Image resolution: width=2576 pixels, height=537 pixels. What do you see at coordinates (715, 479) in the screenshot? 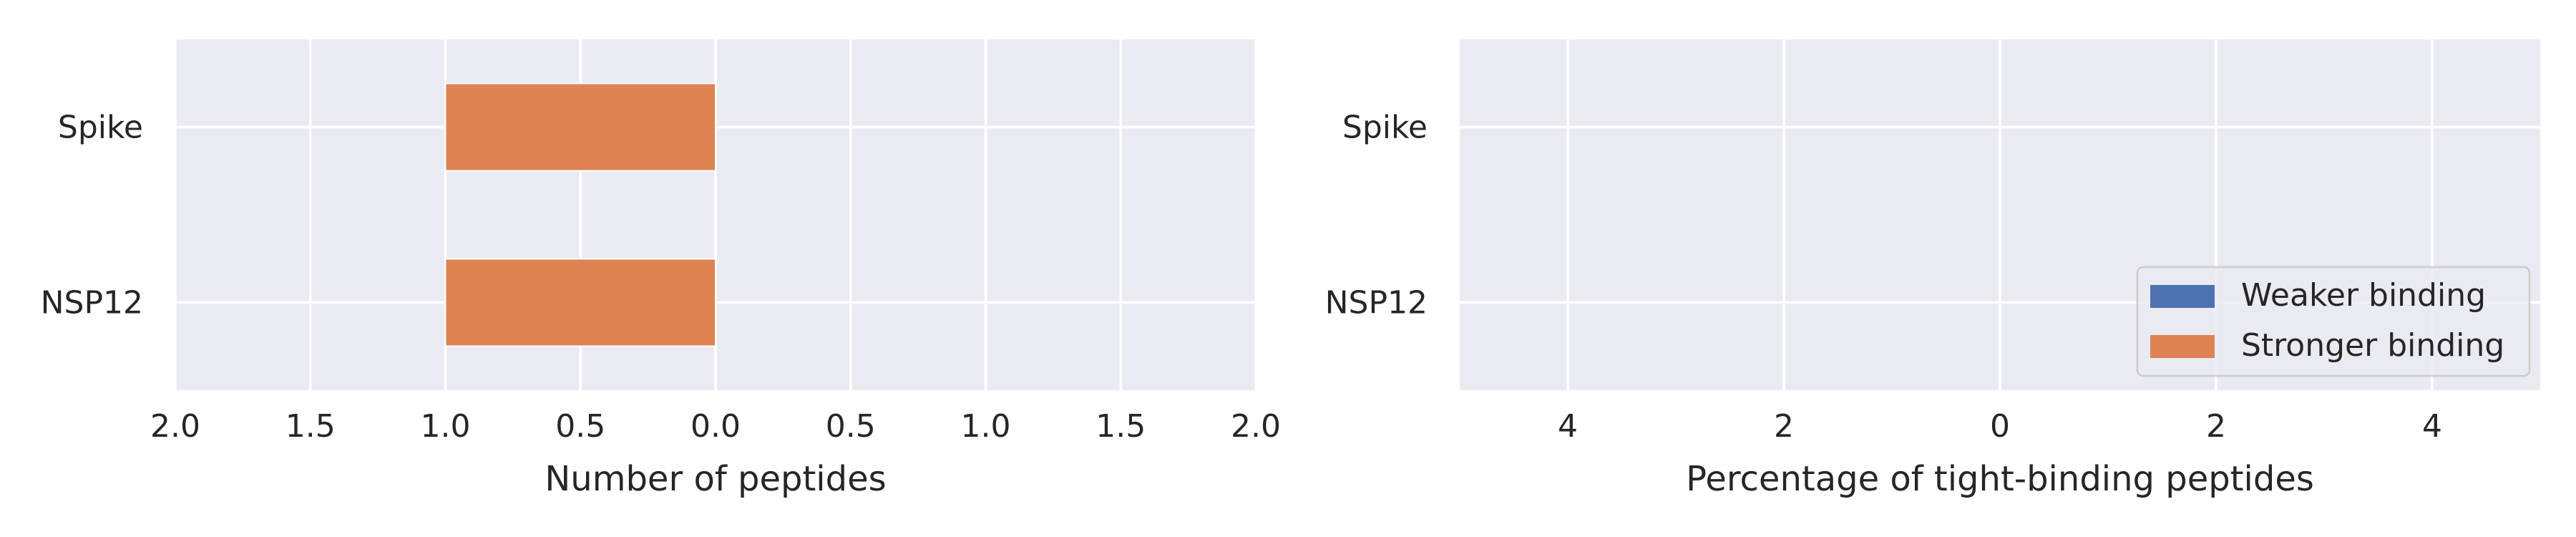
I see `x-axis-label: Number of peptides` at bounding box center [715, 479].